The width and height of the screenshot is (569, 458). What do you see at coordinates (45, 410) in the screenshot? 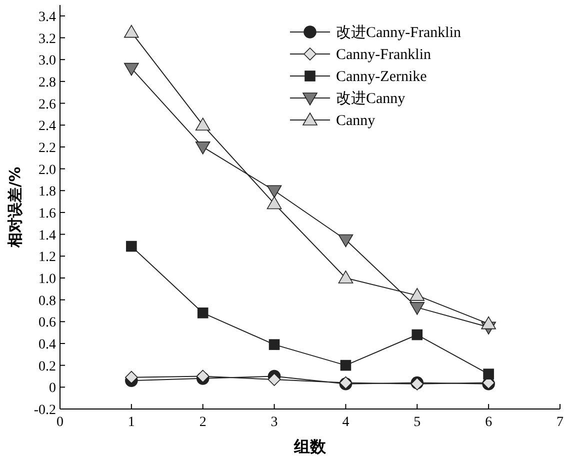
I see `y-tick-label: -0.2` at bounding box center [45, 410].